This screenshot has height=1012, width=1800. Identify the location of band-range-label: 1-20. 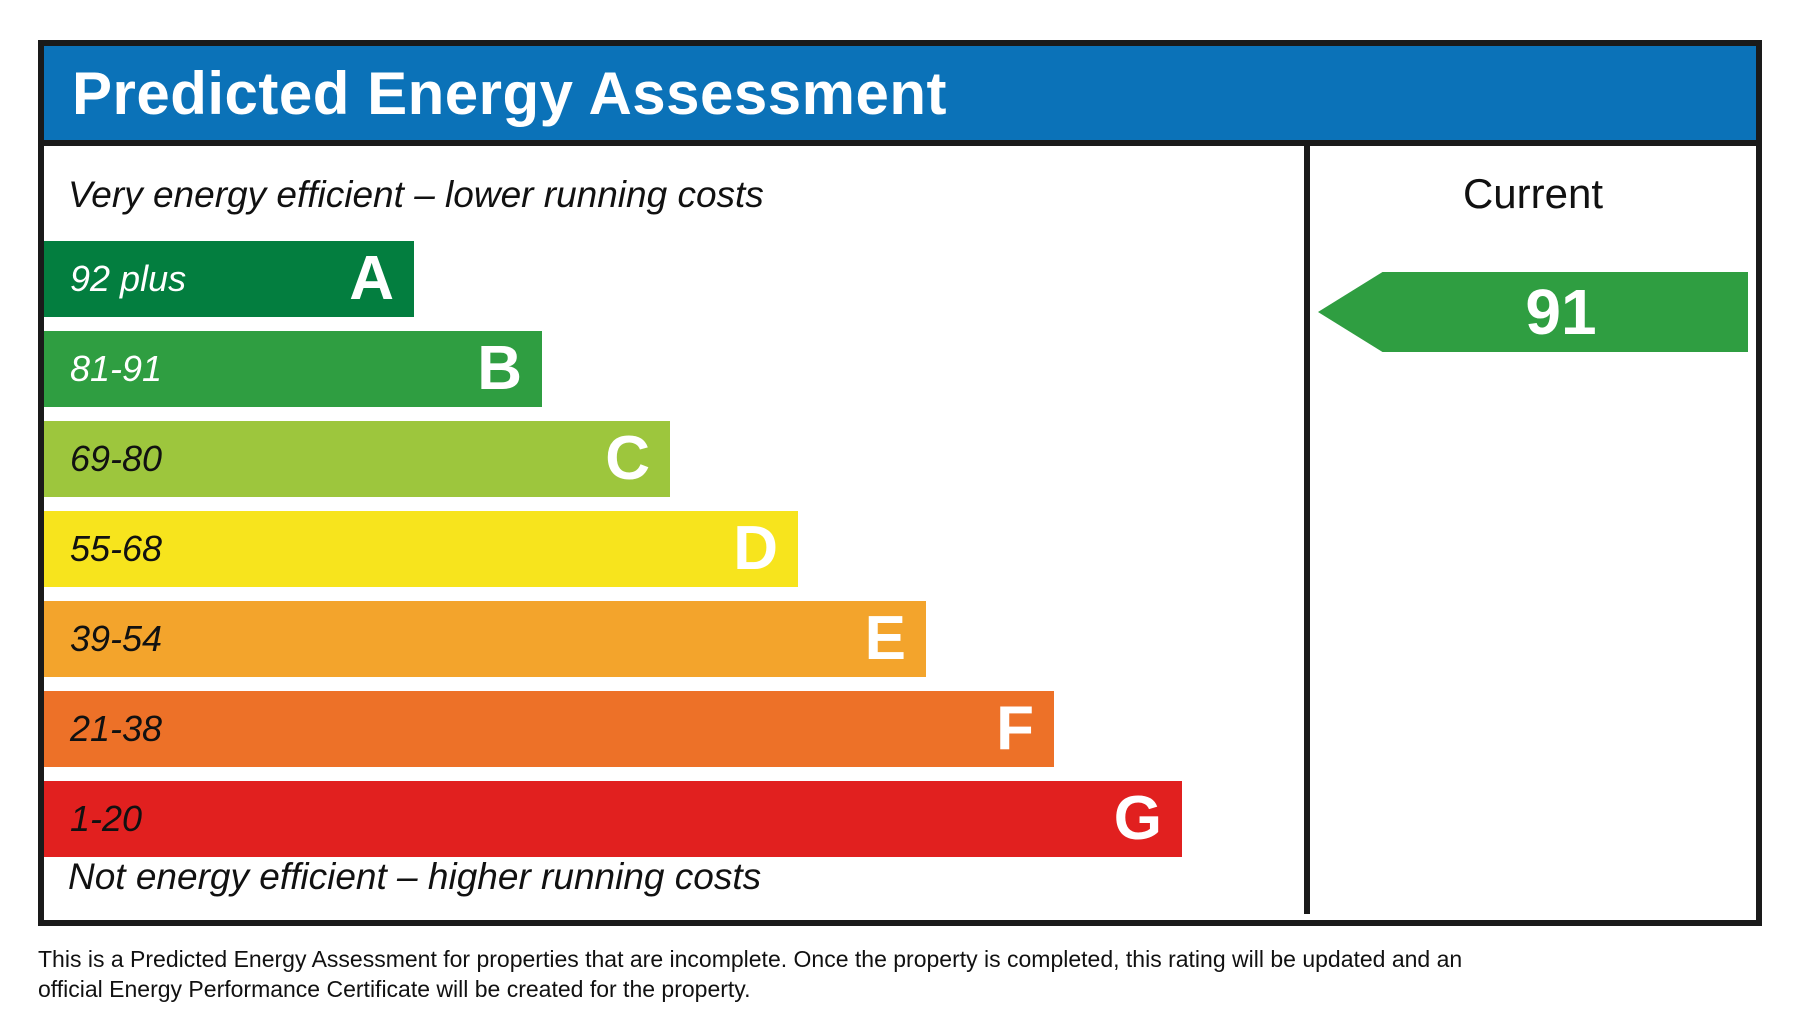
(106, 818).